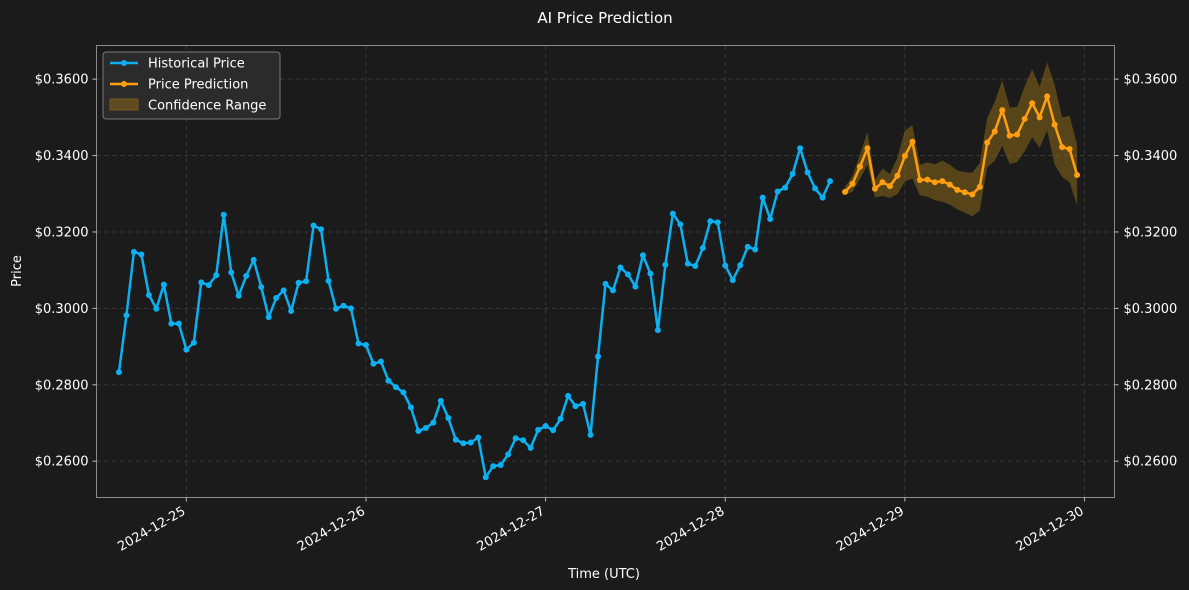  I want to click on prediction-series-group, so click(961, 145).